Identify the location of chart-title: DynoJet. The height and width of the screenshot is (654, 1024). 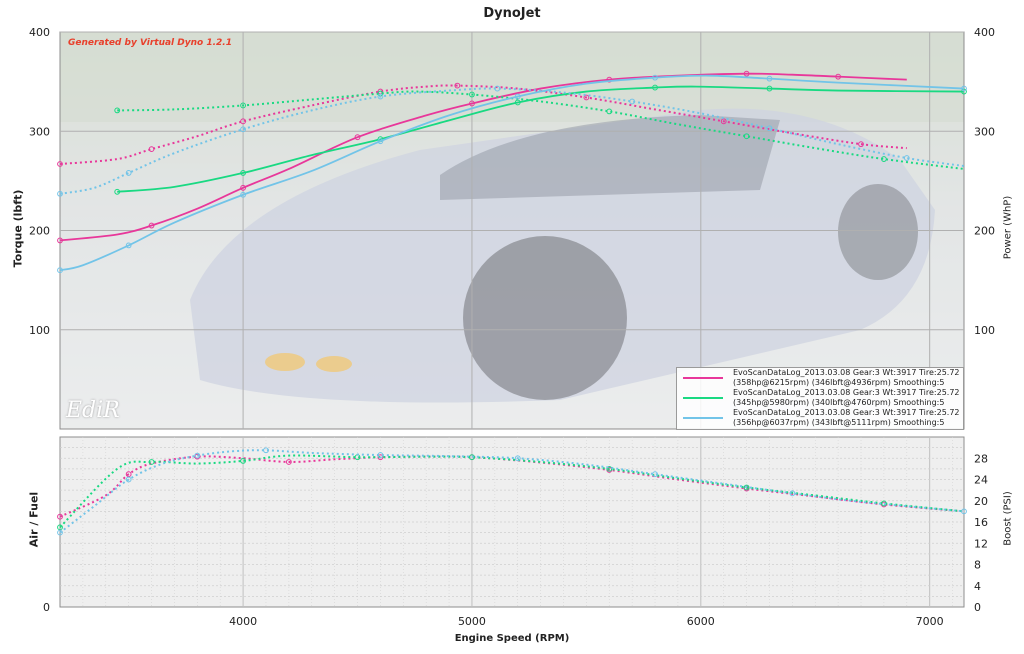
(512, 13).